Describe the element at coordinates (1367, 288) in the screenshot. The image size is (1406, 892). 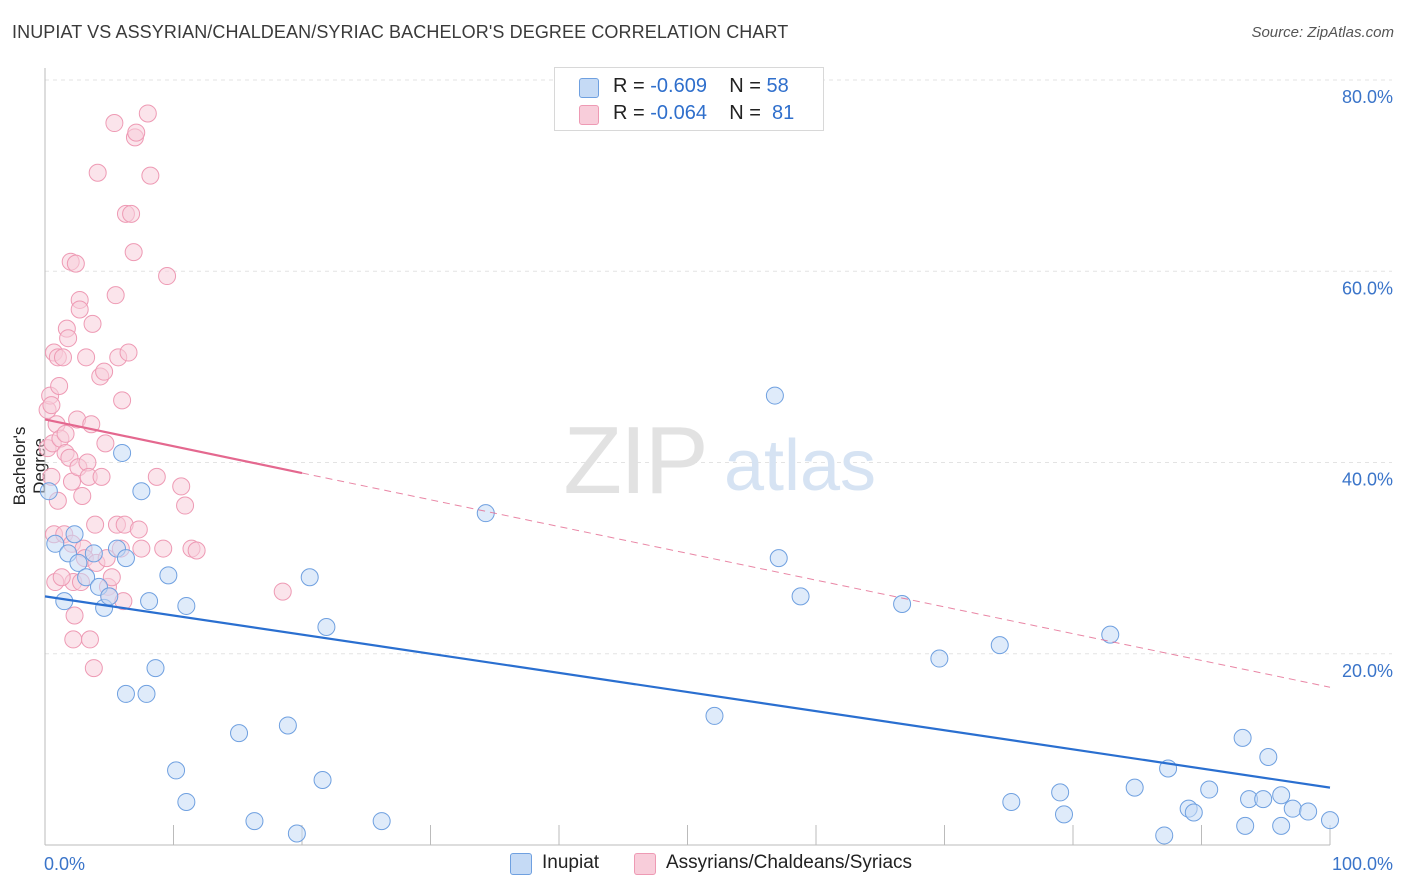
I see `y-tick-label: 60.0%` at that location.